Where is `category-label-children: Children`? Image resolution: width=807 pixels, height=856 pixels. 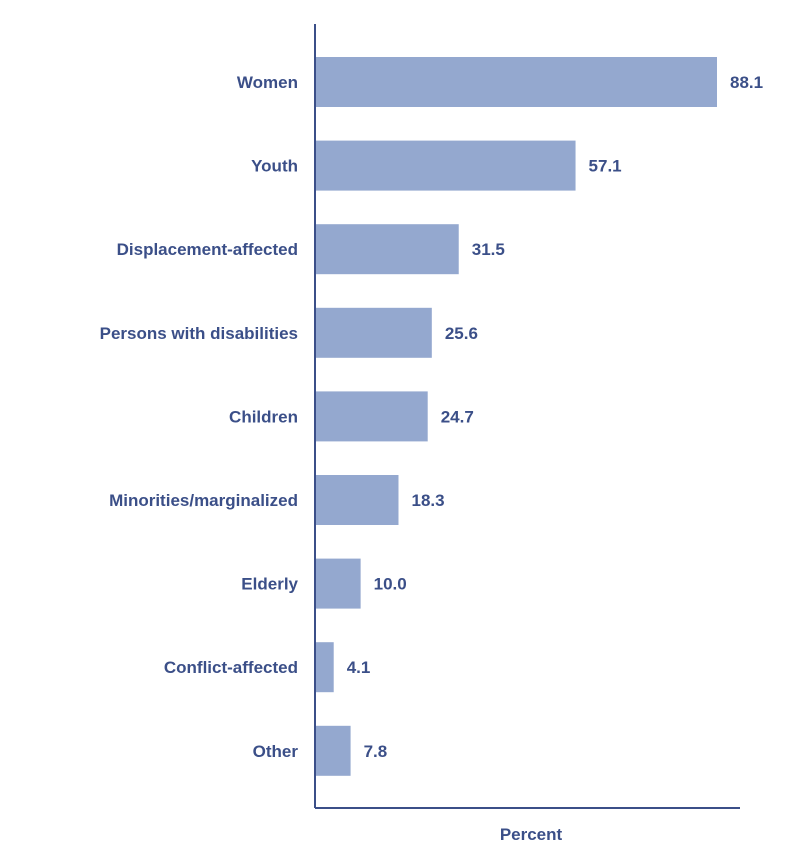
category-label-children: Children is located at coordinates (263, 416).